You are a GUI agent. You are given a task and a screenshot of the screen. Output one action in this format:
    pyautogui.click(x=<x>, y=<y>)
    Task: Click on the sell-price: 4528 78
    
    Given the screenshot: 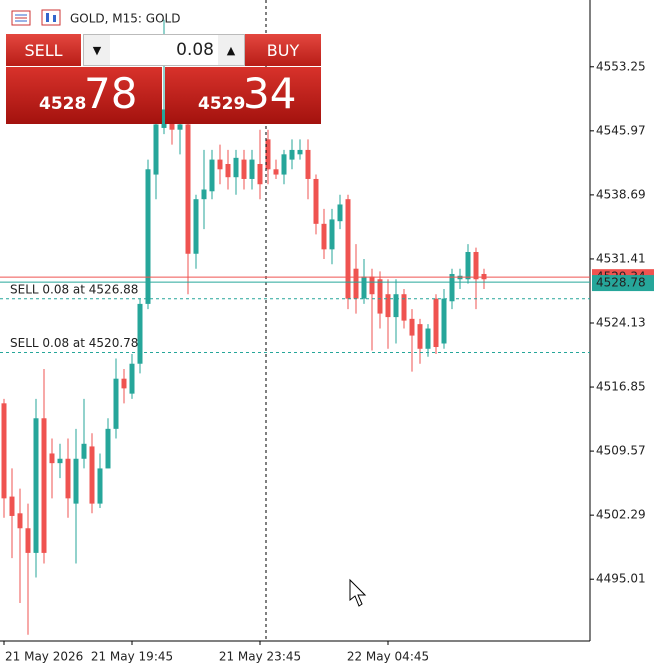 What is the action you would take?
    pyautogui.click(x=84, y=95)
    